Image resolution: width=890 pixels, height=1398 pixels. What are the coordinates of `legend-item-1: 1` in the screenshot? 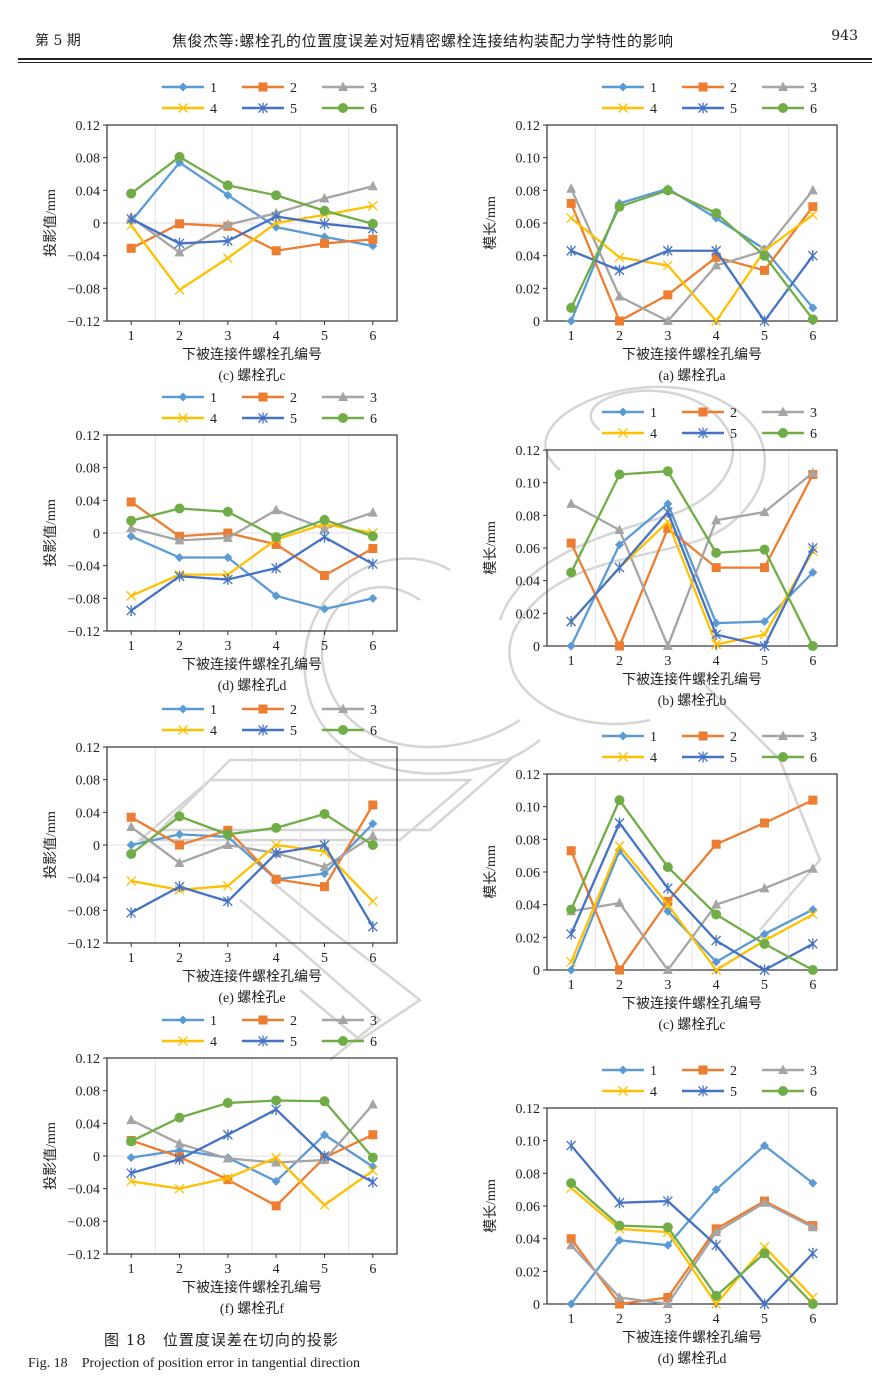 It's located at (189, 398).